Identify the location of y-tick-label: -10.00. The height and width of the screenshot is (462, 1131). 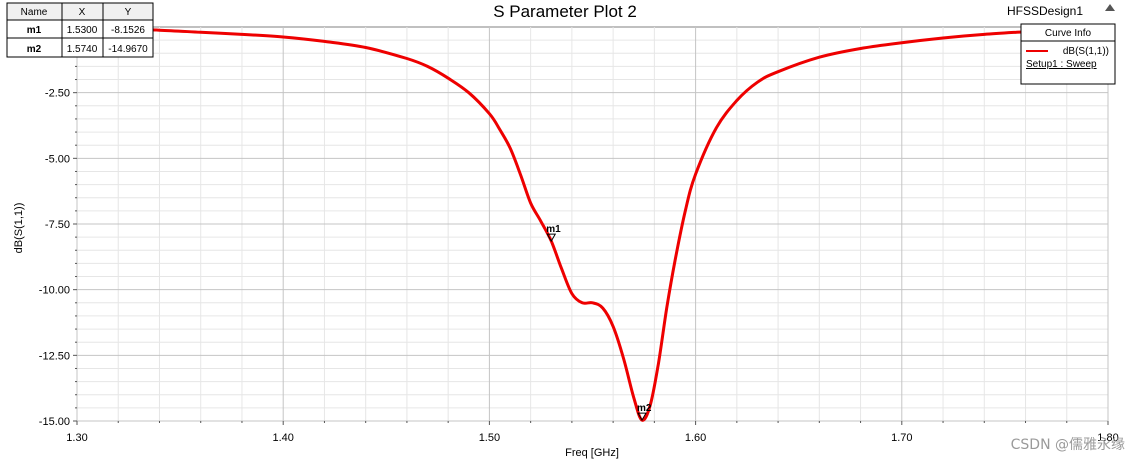
(54, 291).